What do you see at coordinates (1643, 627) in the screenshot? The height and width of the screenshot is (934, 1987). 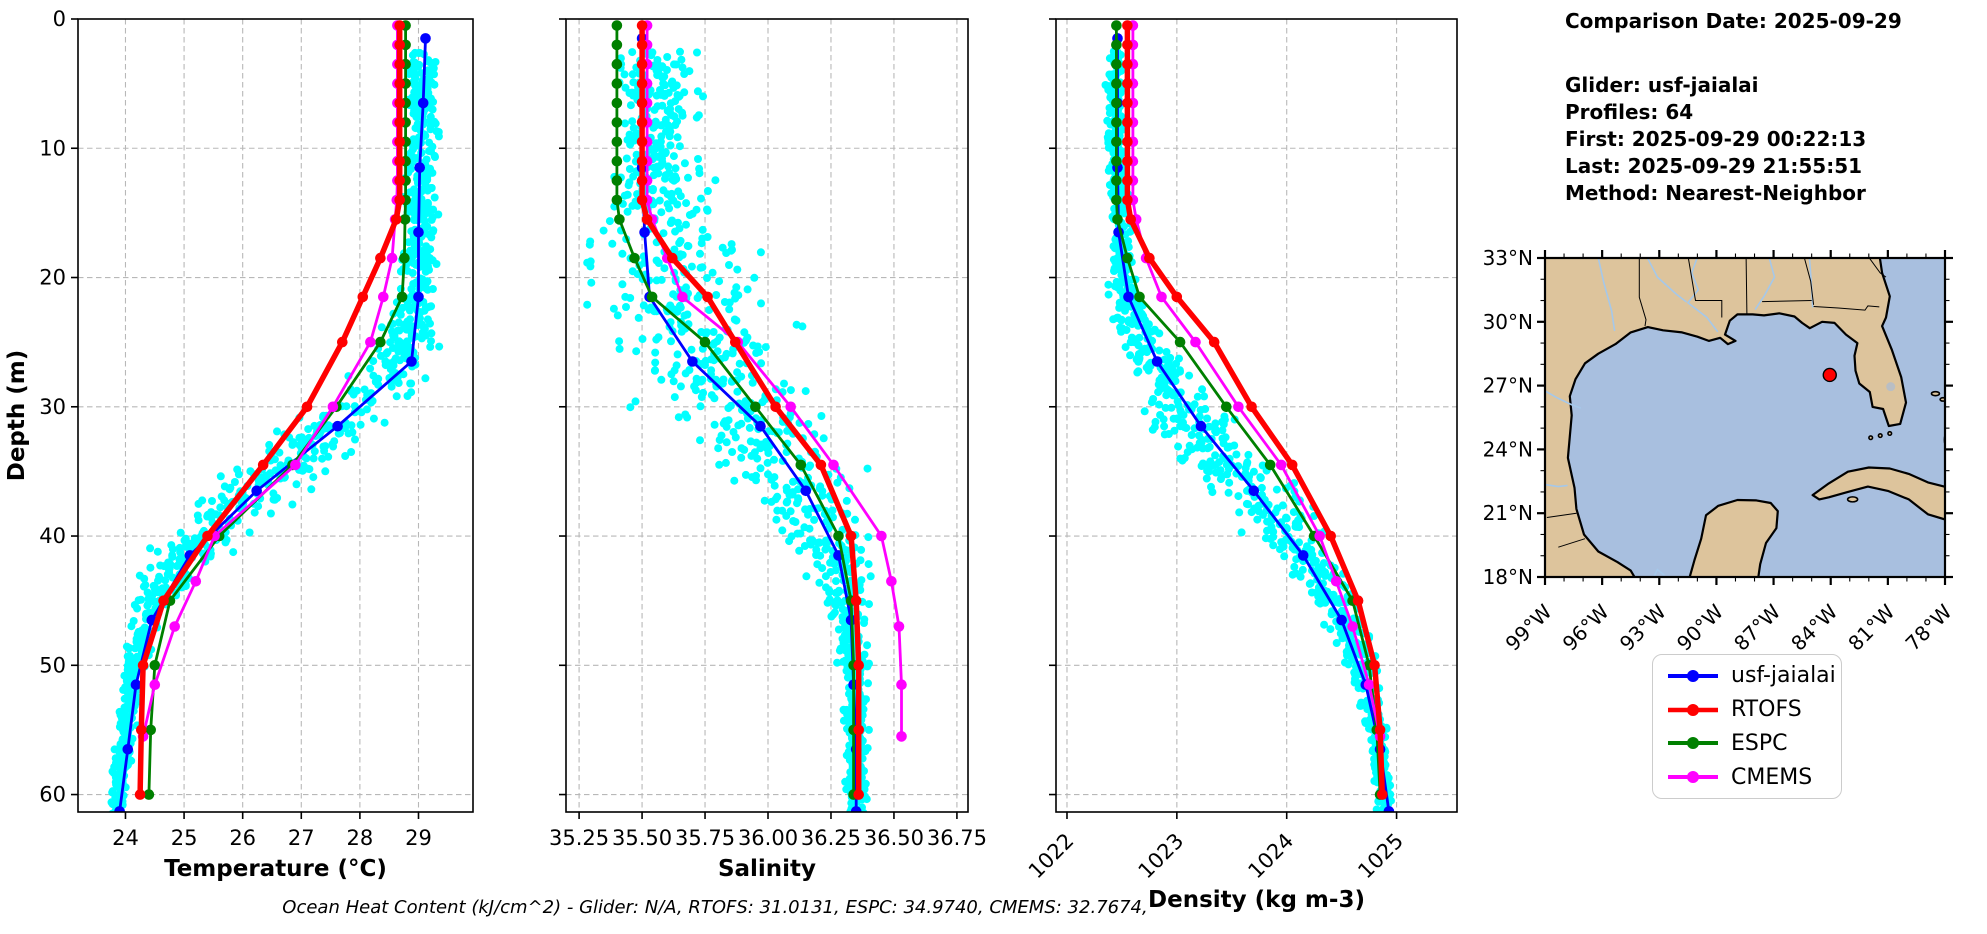 I see `map-lon-tick-label: 93°W` at bounding box center [1643, 627].